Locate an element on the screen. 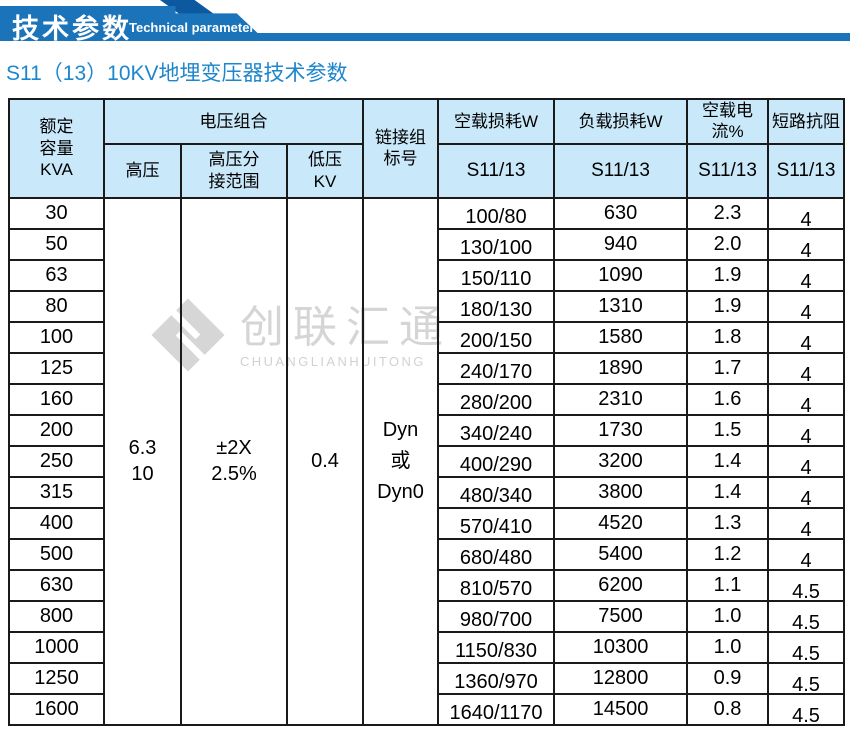 This screenshot has height=740, width=850. table-row: 1250 1360/970 12800 0.9 4.5 is located at coordinates (427, 678).